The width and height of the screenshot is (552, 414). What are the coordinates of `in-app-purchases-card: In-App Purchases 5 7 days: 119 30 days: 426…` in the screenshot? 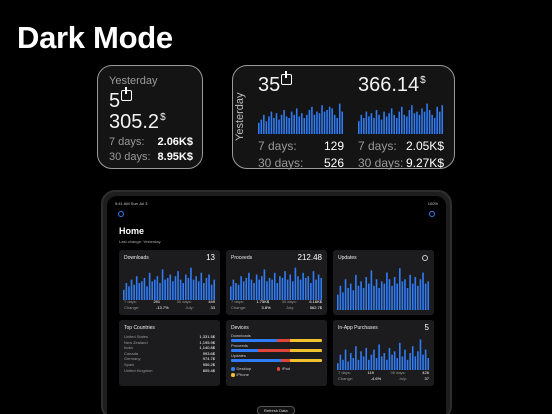 It's located at (383, 353).